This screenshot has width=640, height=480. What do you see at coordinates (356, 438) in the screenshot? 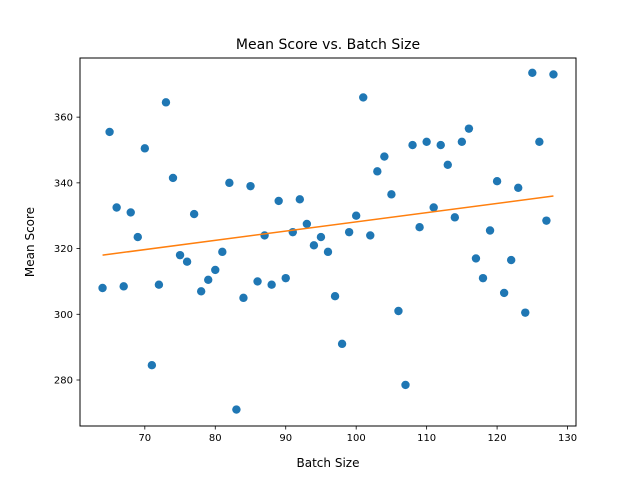
I see `x-tick-label: 100` at bounding box center [356, 438].